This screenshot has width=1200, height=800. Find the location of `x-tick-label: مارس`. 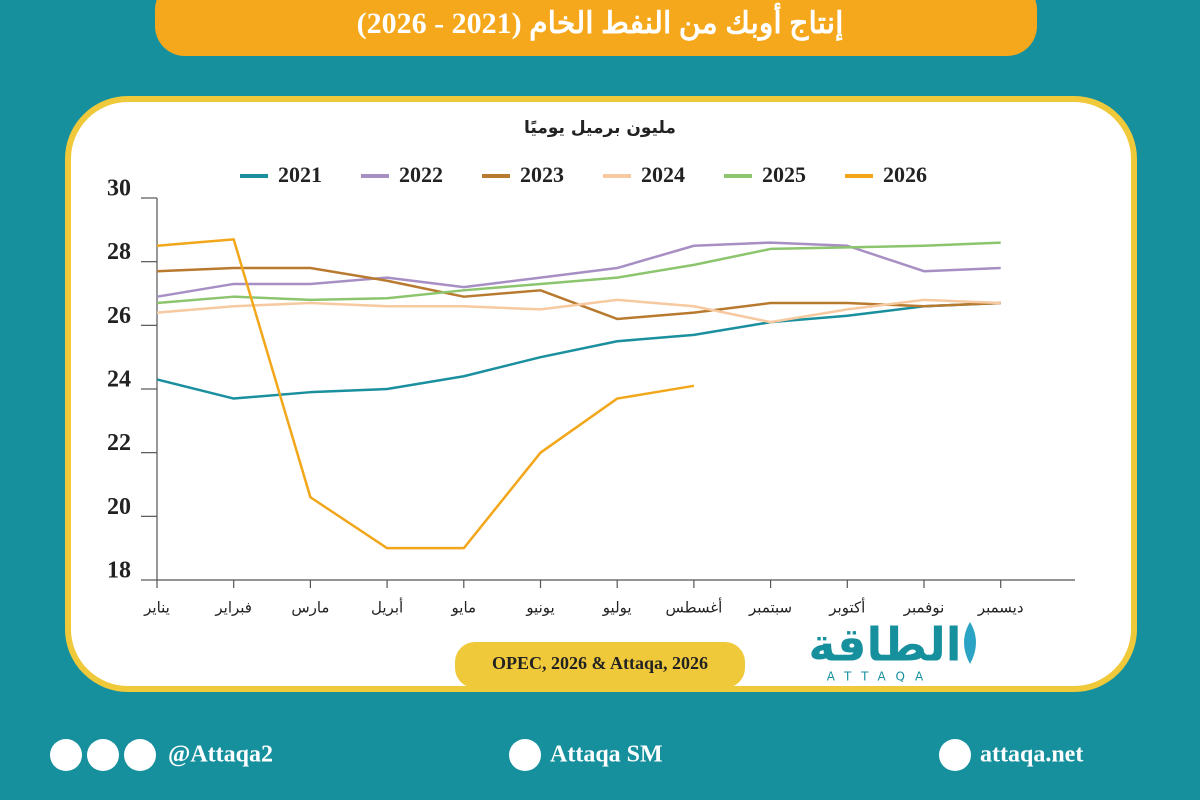

x-tick-label: مارس is located at coordinates (310, 608).